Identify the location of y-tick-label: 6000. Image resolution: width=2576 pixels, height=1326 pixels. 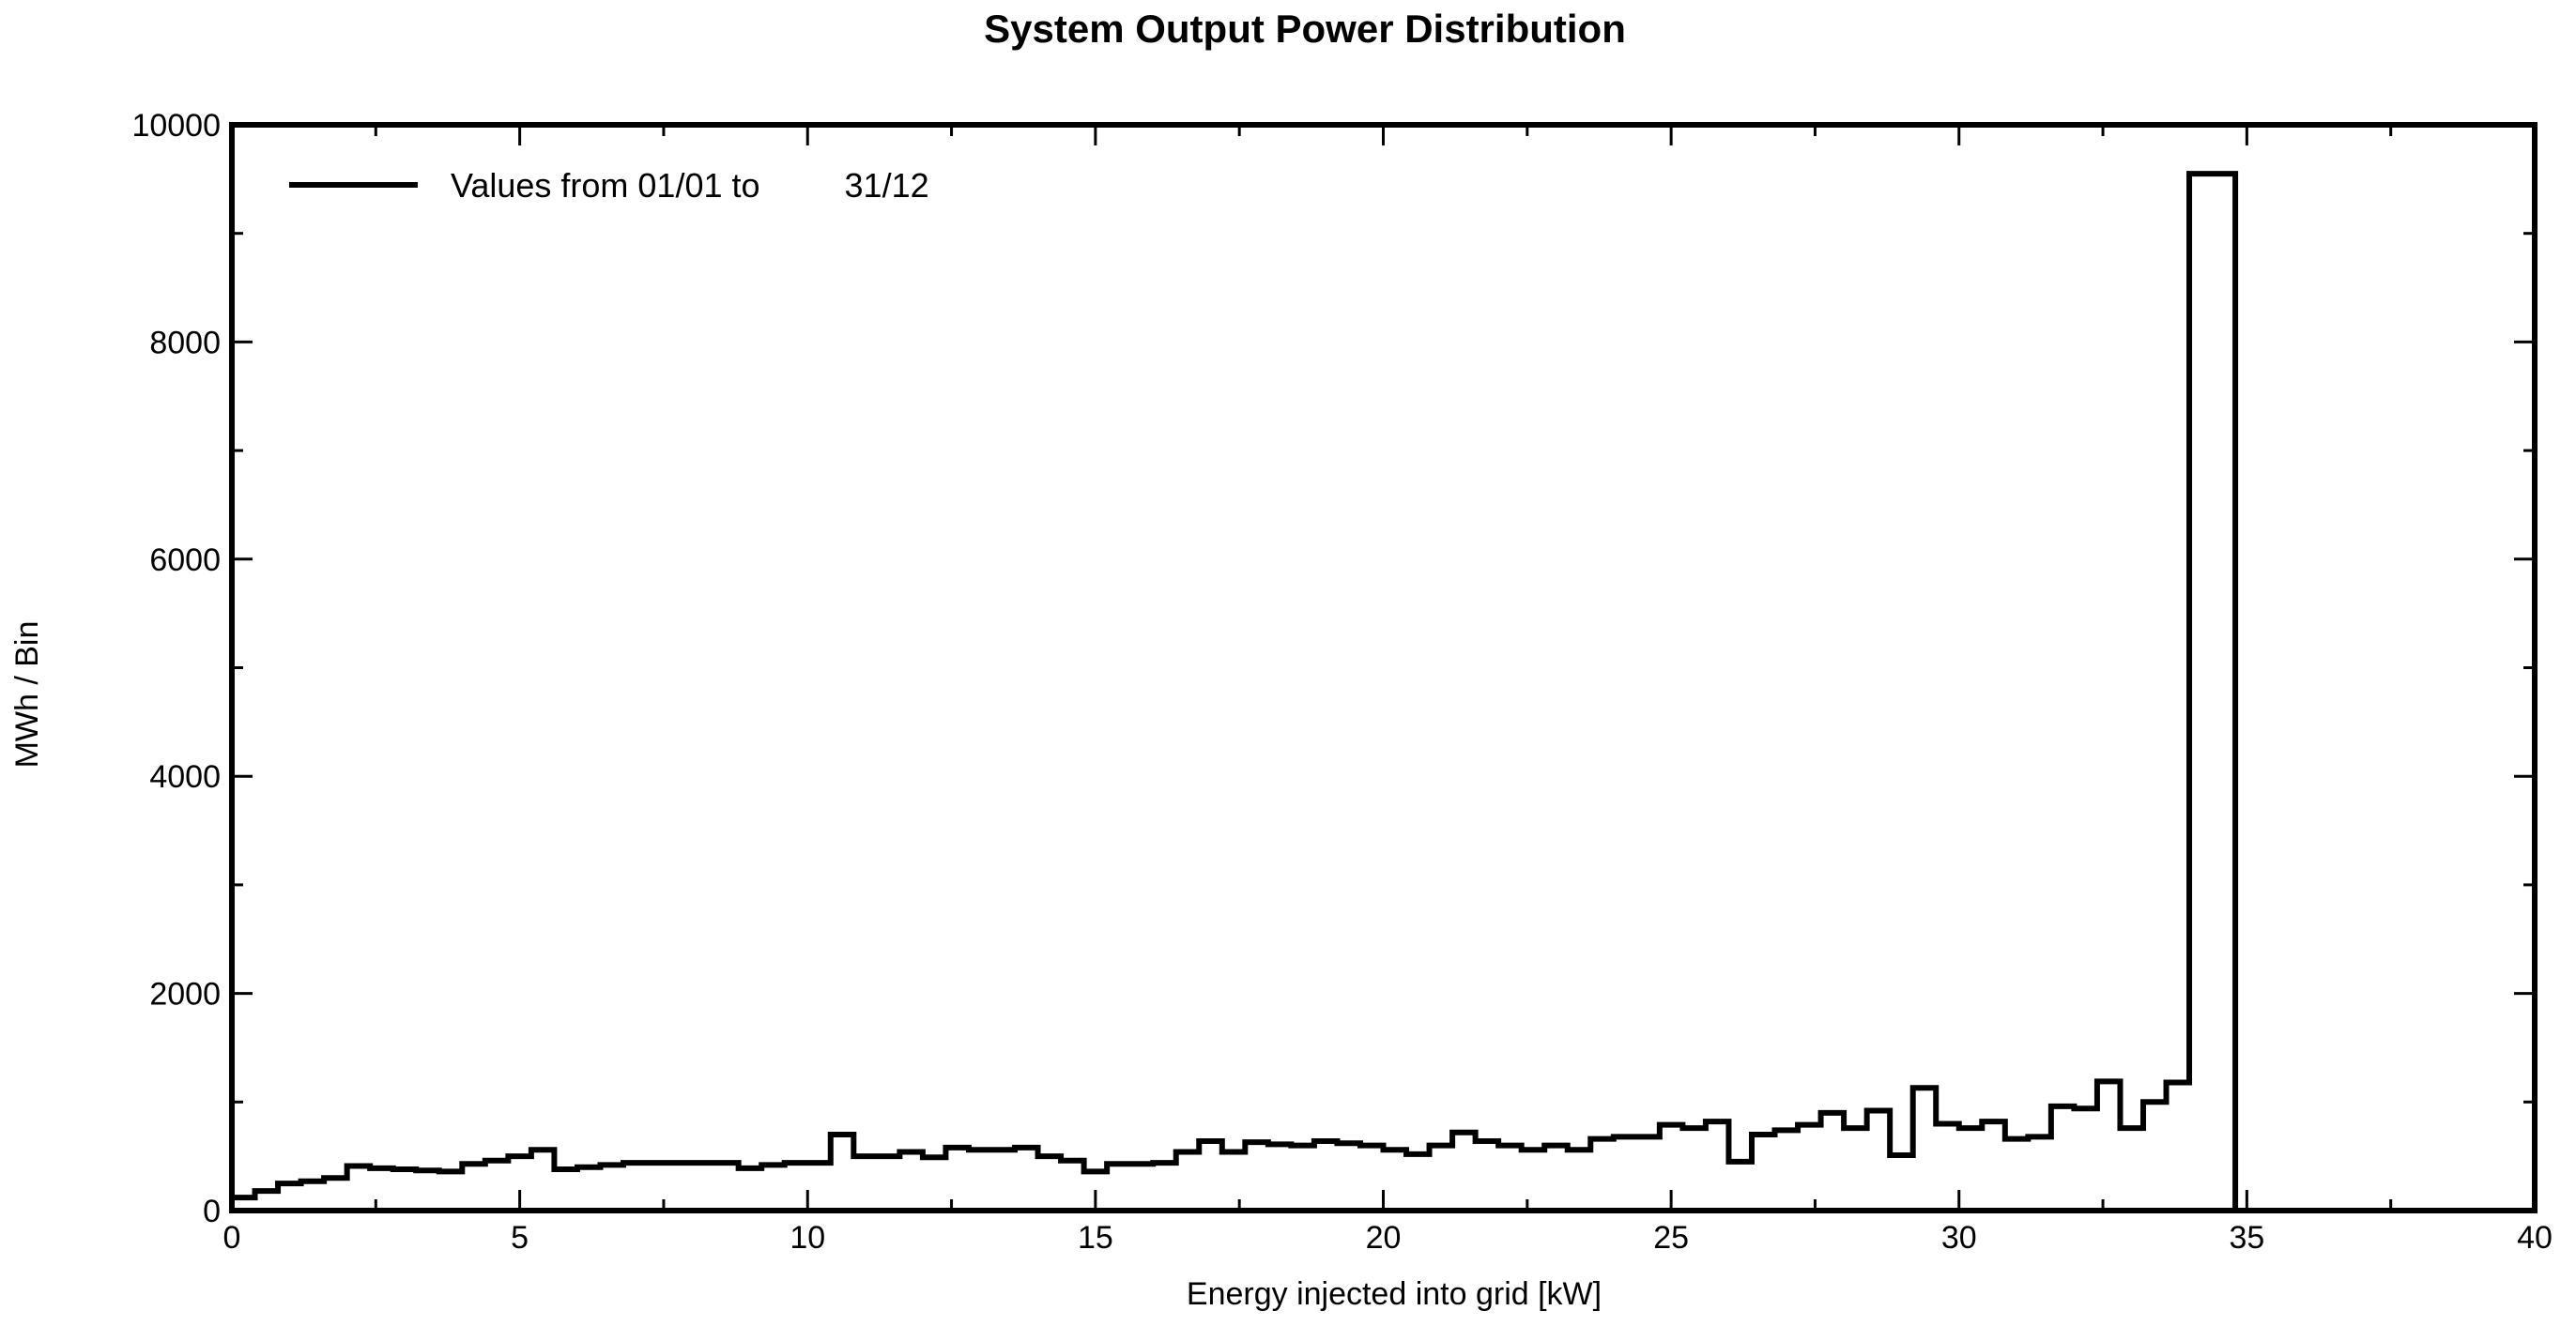
(185, 560).